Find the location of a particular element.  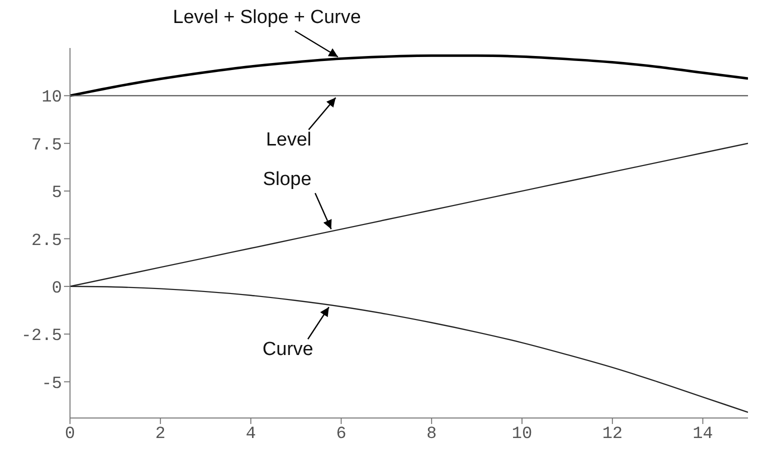

y-tick-label: 10 is located at coordinates (52, 98).